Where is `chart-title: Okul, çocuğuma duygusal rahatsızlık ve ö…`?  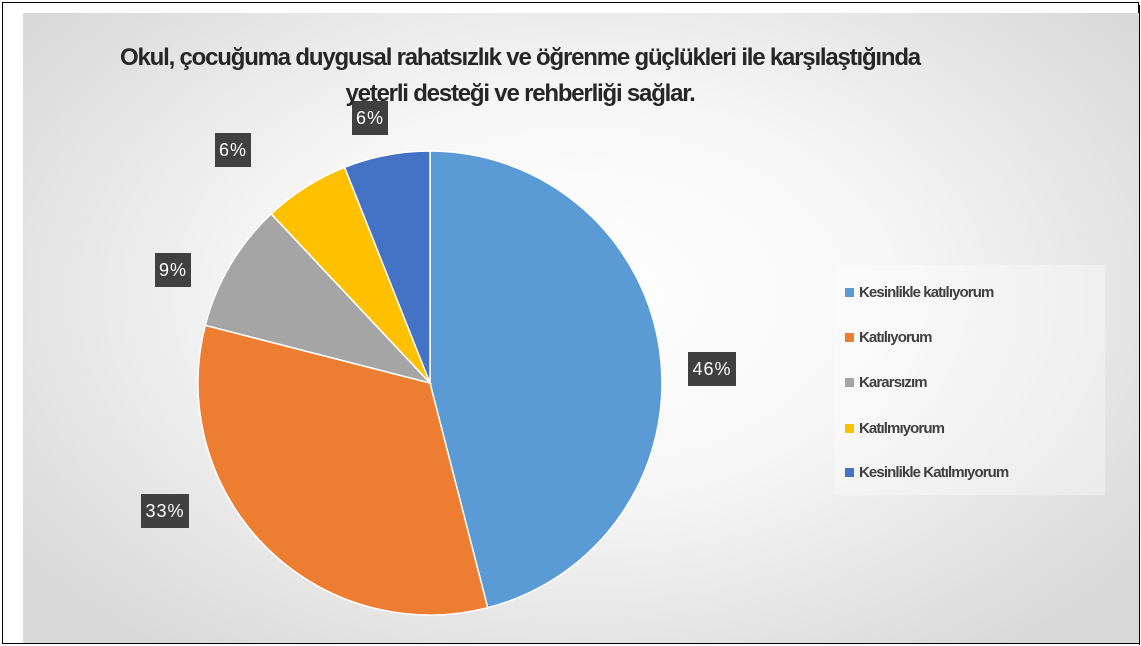
chart-title: Okul, çocuğuma duygusal rahatsızlık ve ö… is located at coordinates (520, 75).